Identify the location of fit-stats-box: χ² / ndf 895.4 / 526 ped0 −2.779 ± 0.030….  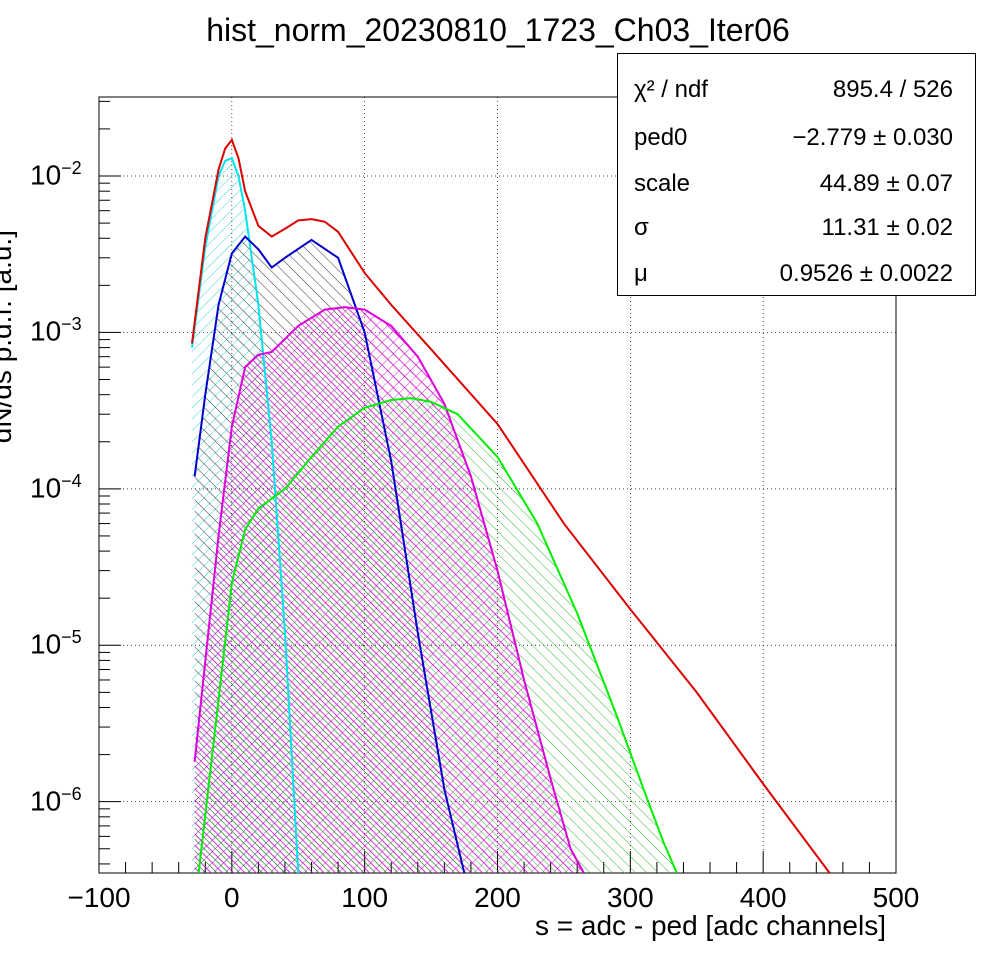
(796, 174).